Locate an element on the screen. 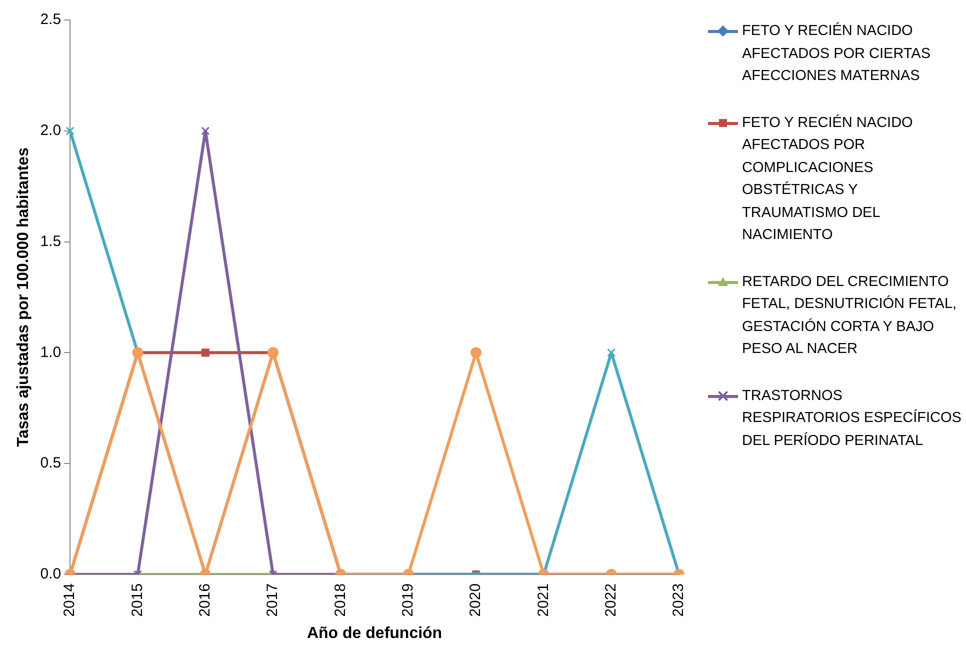 The width and height of the screenshot is (966, 652). x-tick-label: 2020 is located at coordinates (475, 600).